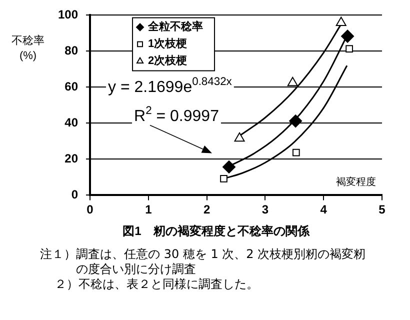  I want to click on x-tick-label: 0, so click(90, 209).